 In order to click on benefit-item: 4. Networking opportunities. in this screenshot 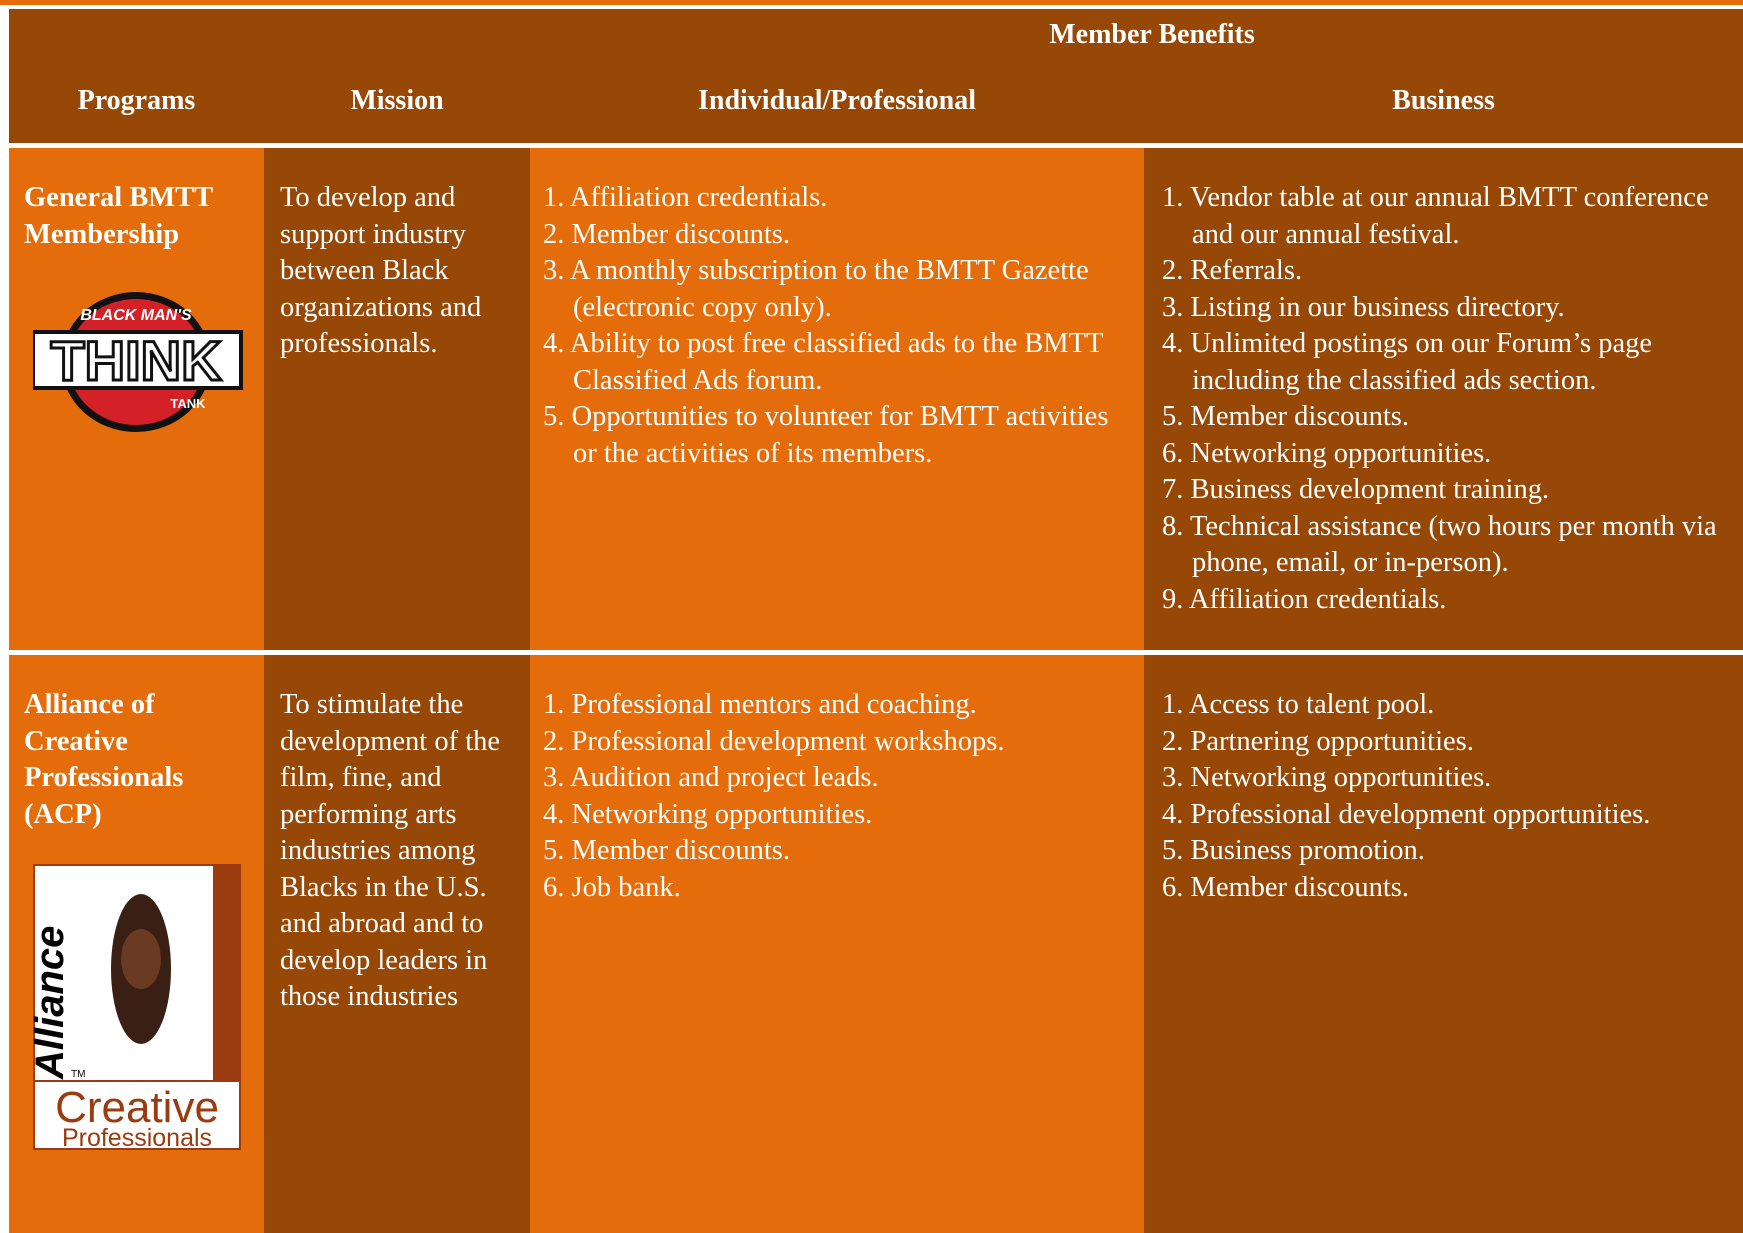, I will do `click(708, 814)`.